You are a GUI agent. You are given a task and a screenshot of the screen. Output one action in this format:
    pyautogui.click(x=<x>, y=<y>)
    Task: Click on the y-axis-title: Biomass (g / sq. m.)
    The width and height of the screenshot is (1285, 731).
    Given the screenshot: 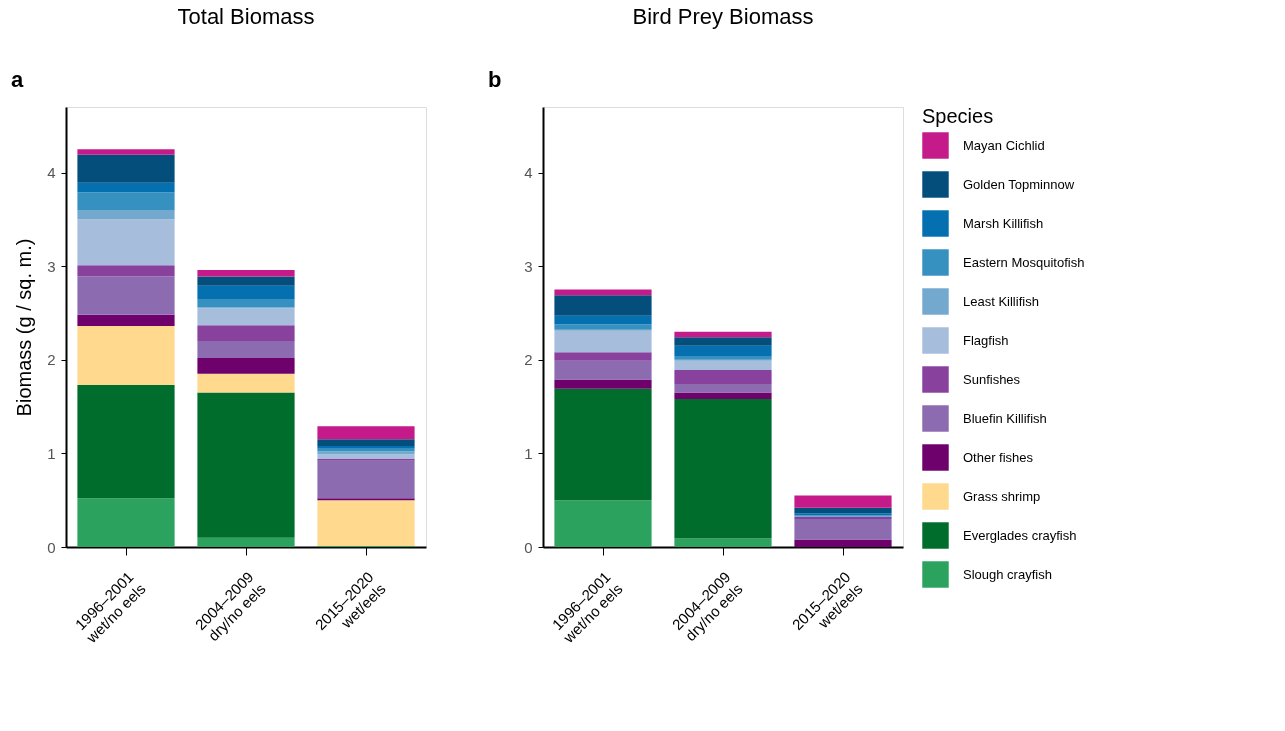 What is the action you would take?
    pyautogui.click(x=24, y=327)
    